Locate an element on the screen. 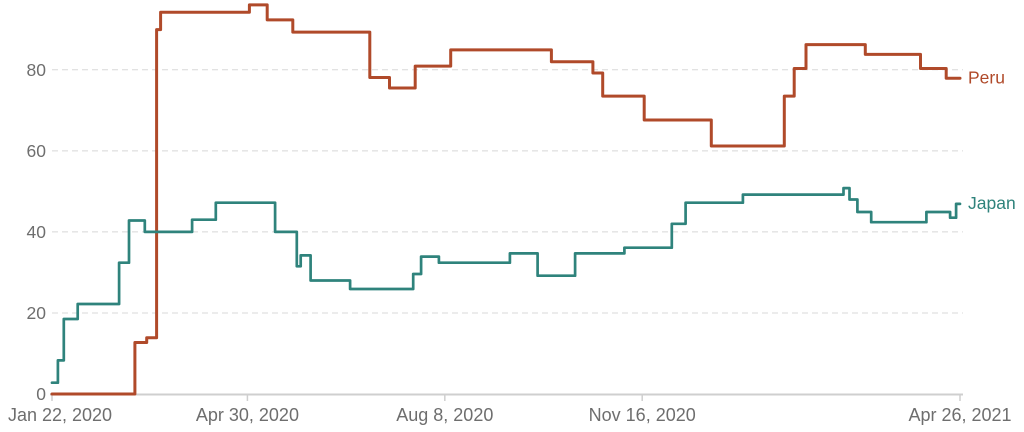 This screenshot has height=432, width=1024. x-tick-label: Aug 8, 2020 is located at coordinates (444, 415).